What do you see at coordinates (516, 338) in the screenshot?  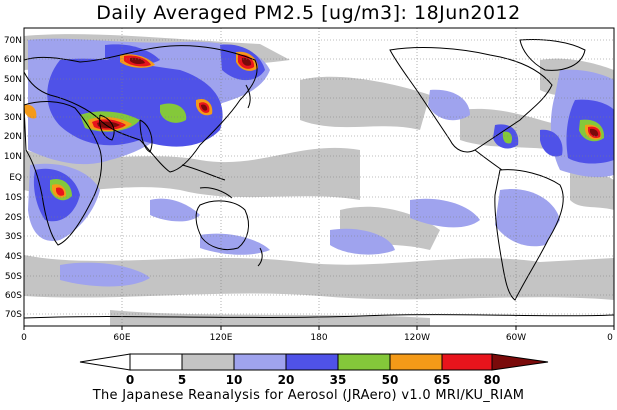 I see `lon-label: 60W` at bounding box center [516, 338].